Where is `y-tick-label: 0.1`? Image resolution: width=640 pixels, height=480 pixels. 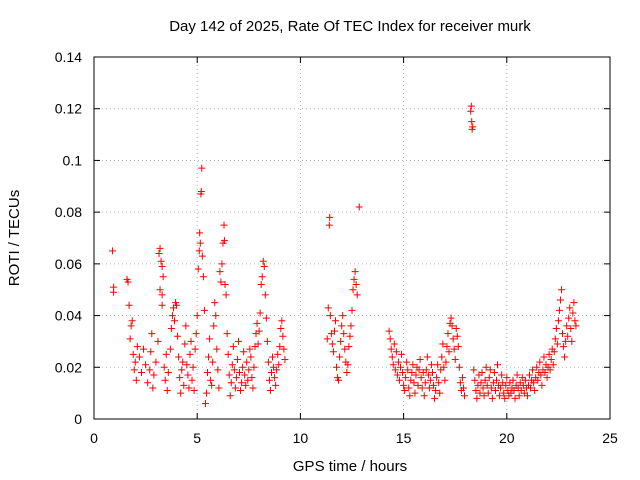
y-tick-label: 0.1 is located at coordinates (73, 160).